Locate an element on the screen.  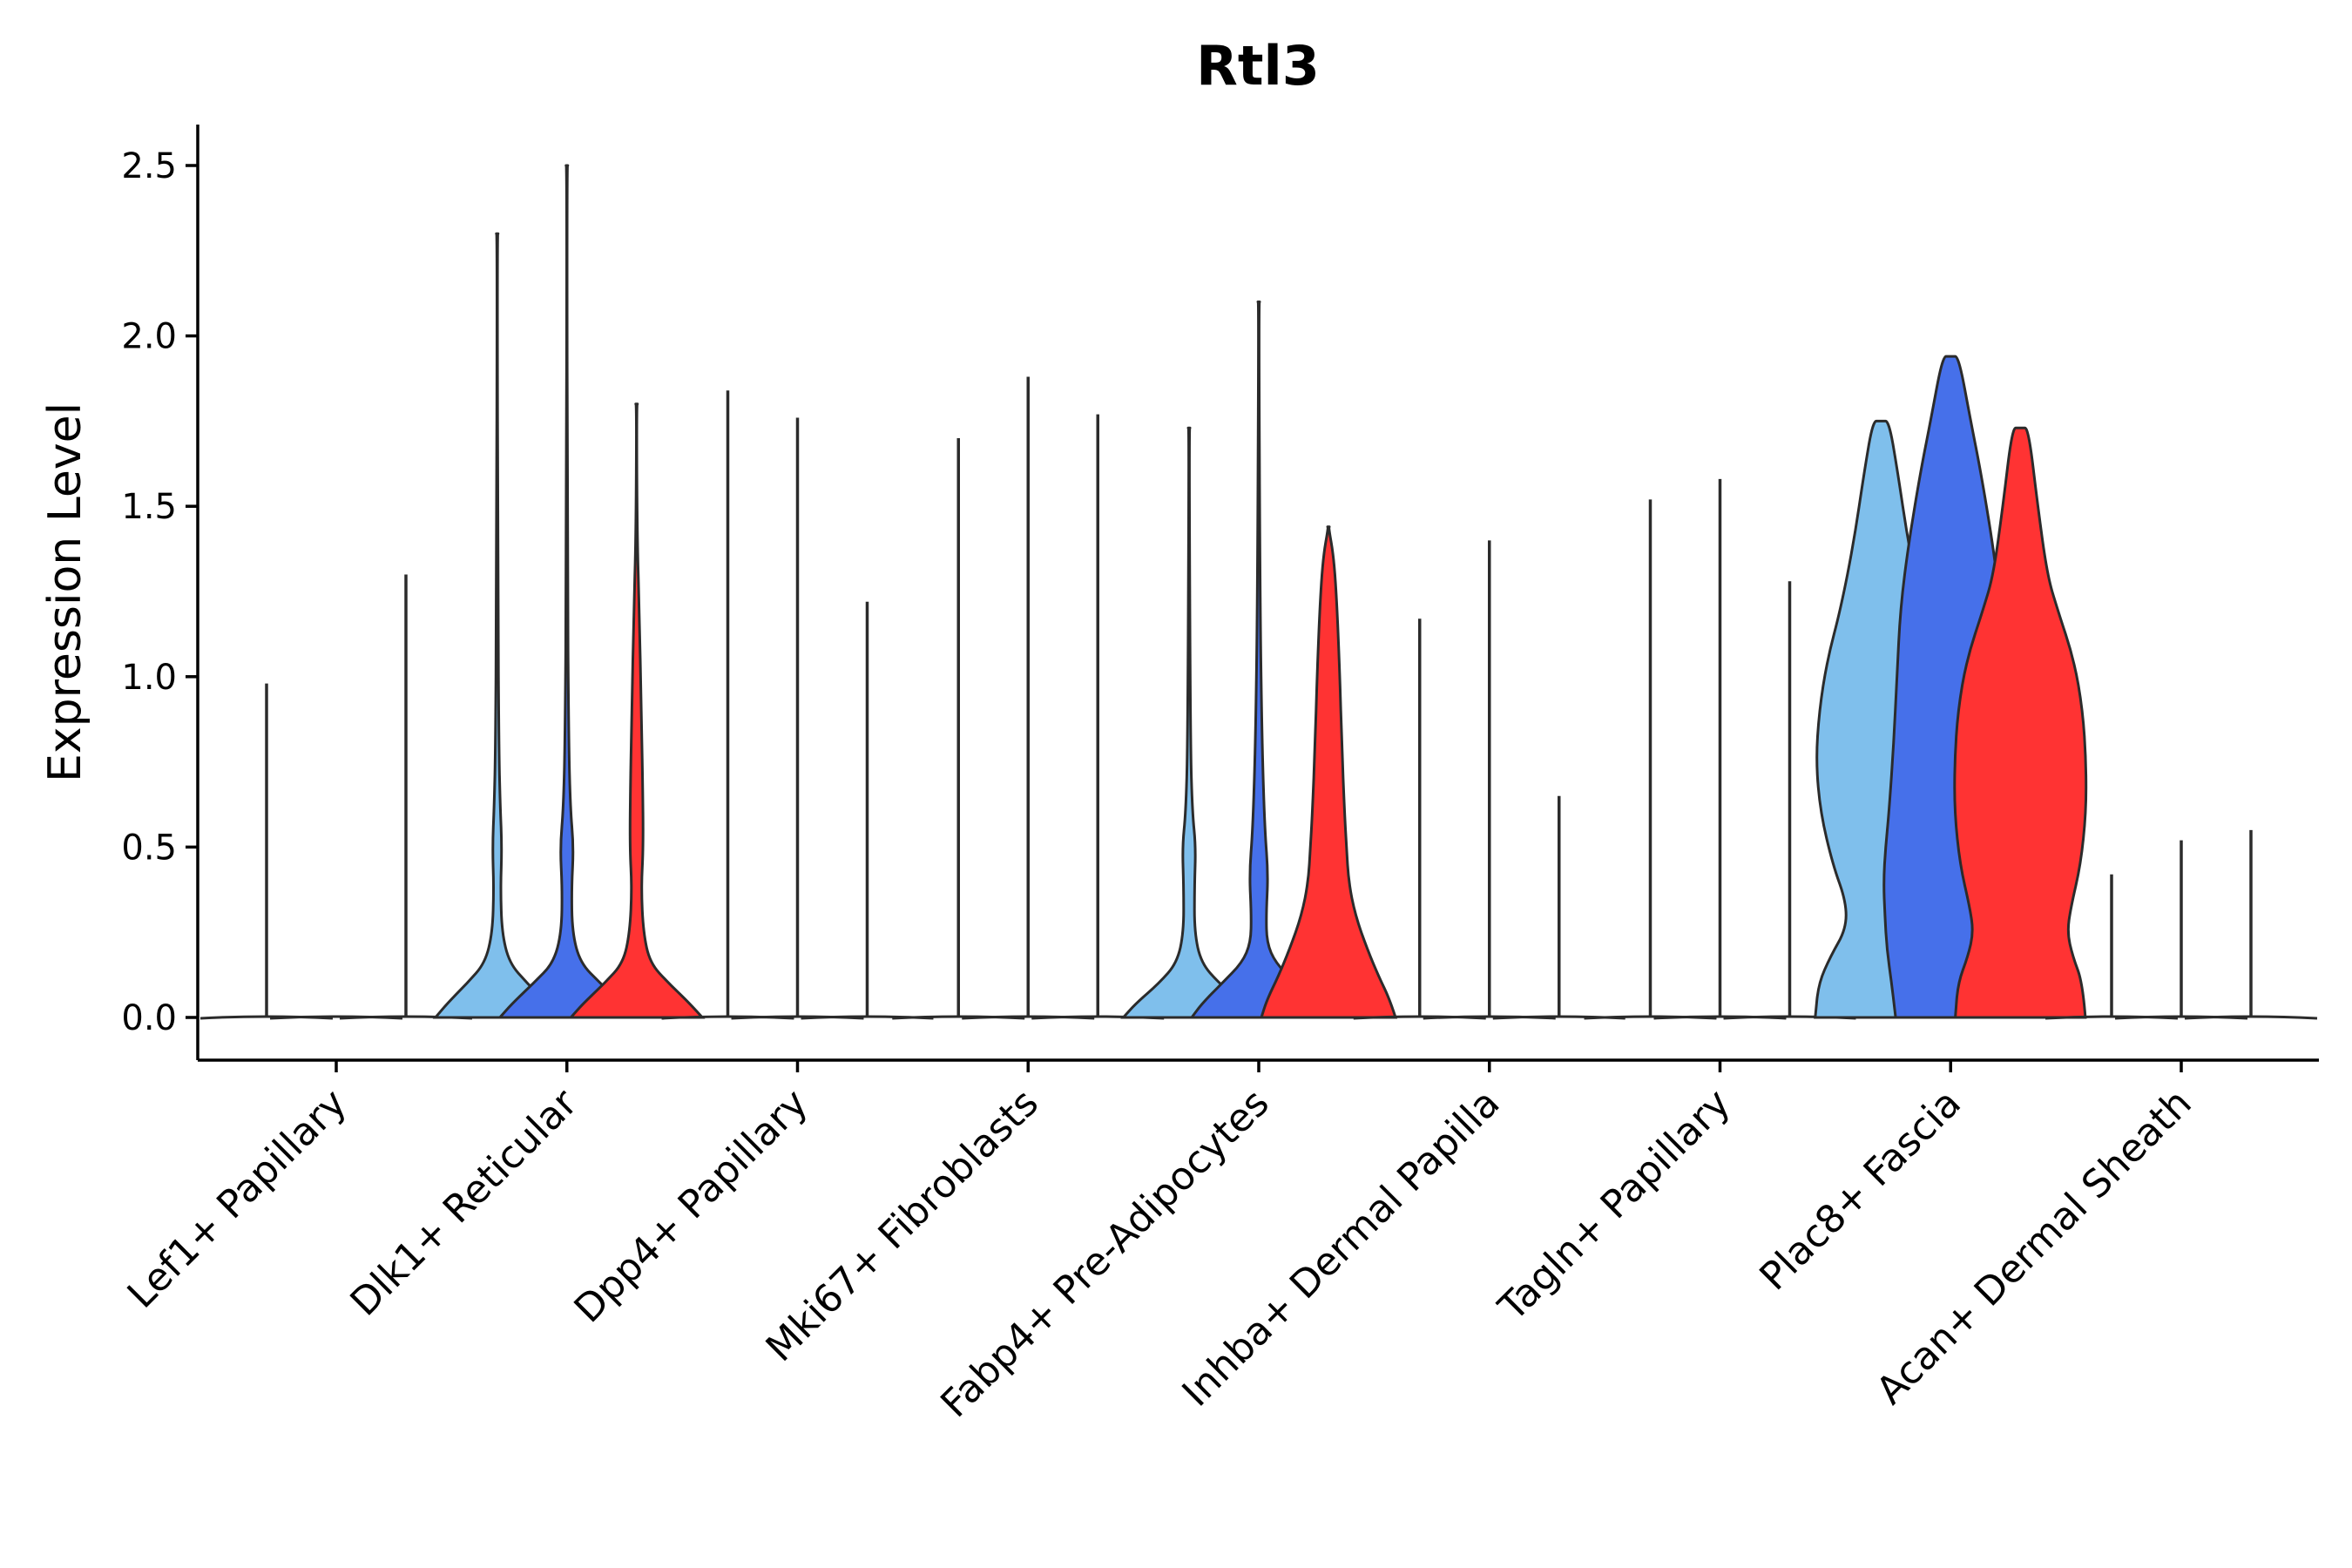
chart-title: Rtl3 is located at coordinates (1258, 66).